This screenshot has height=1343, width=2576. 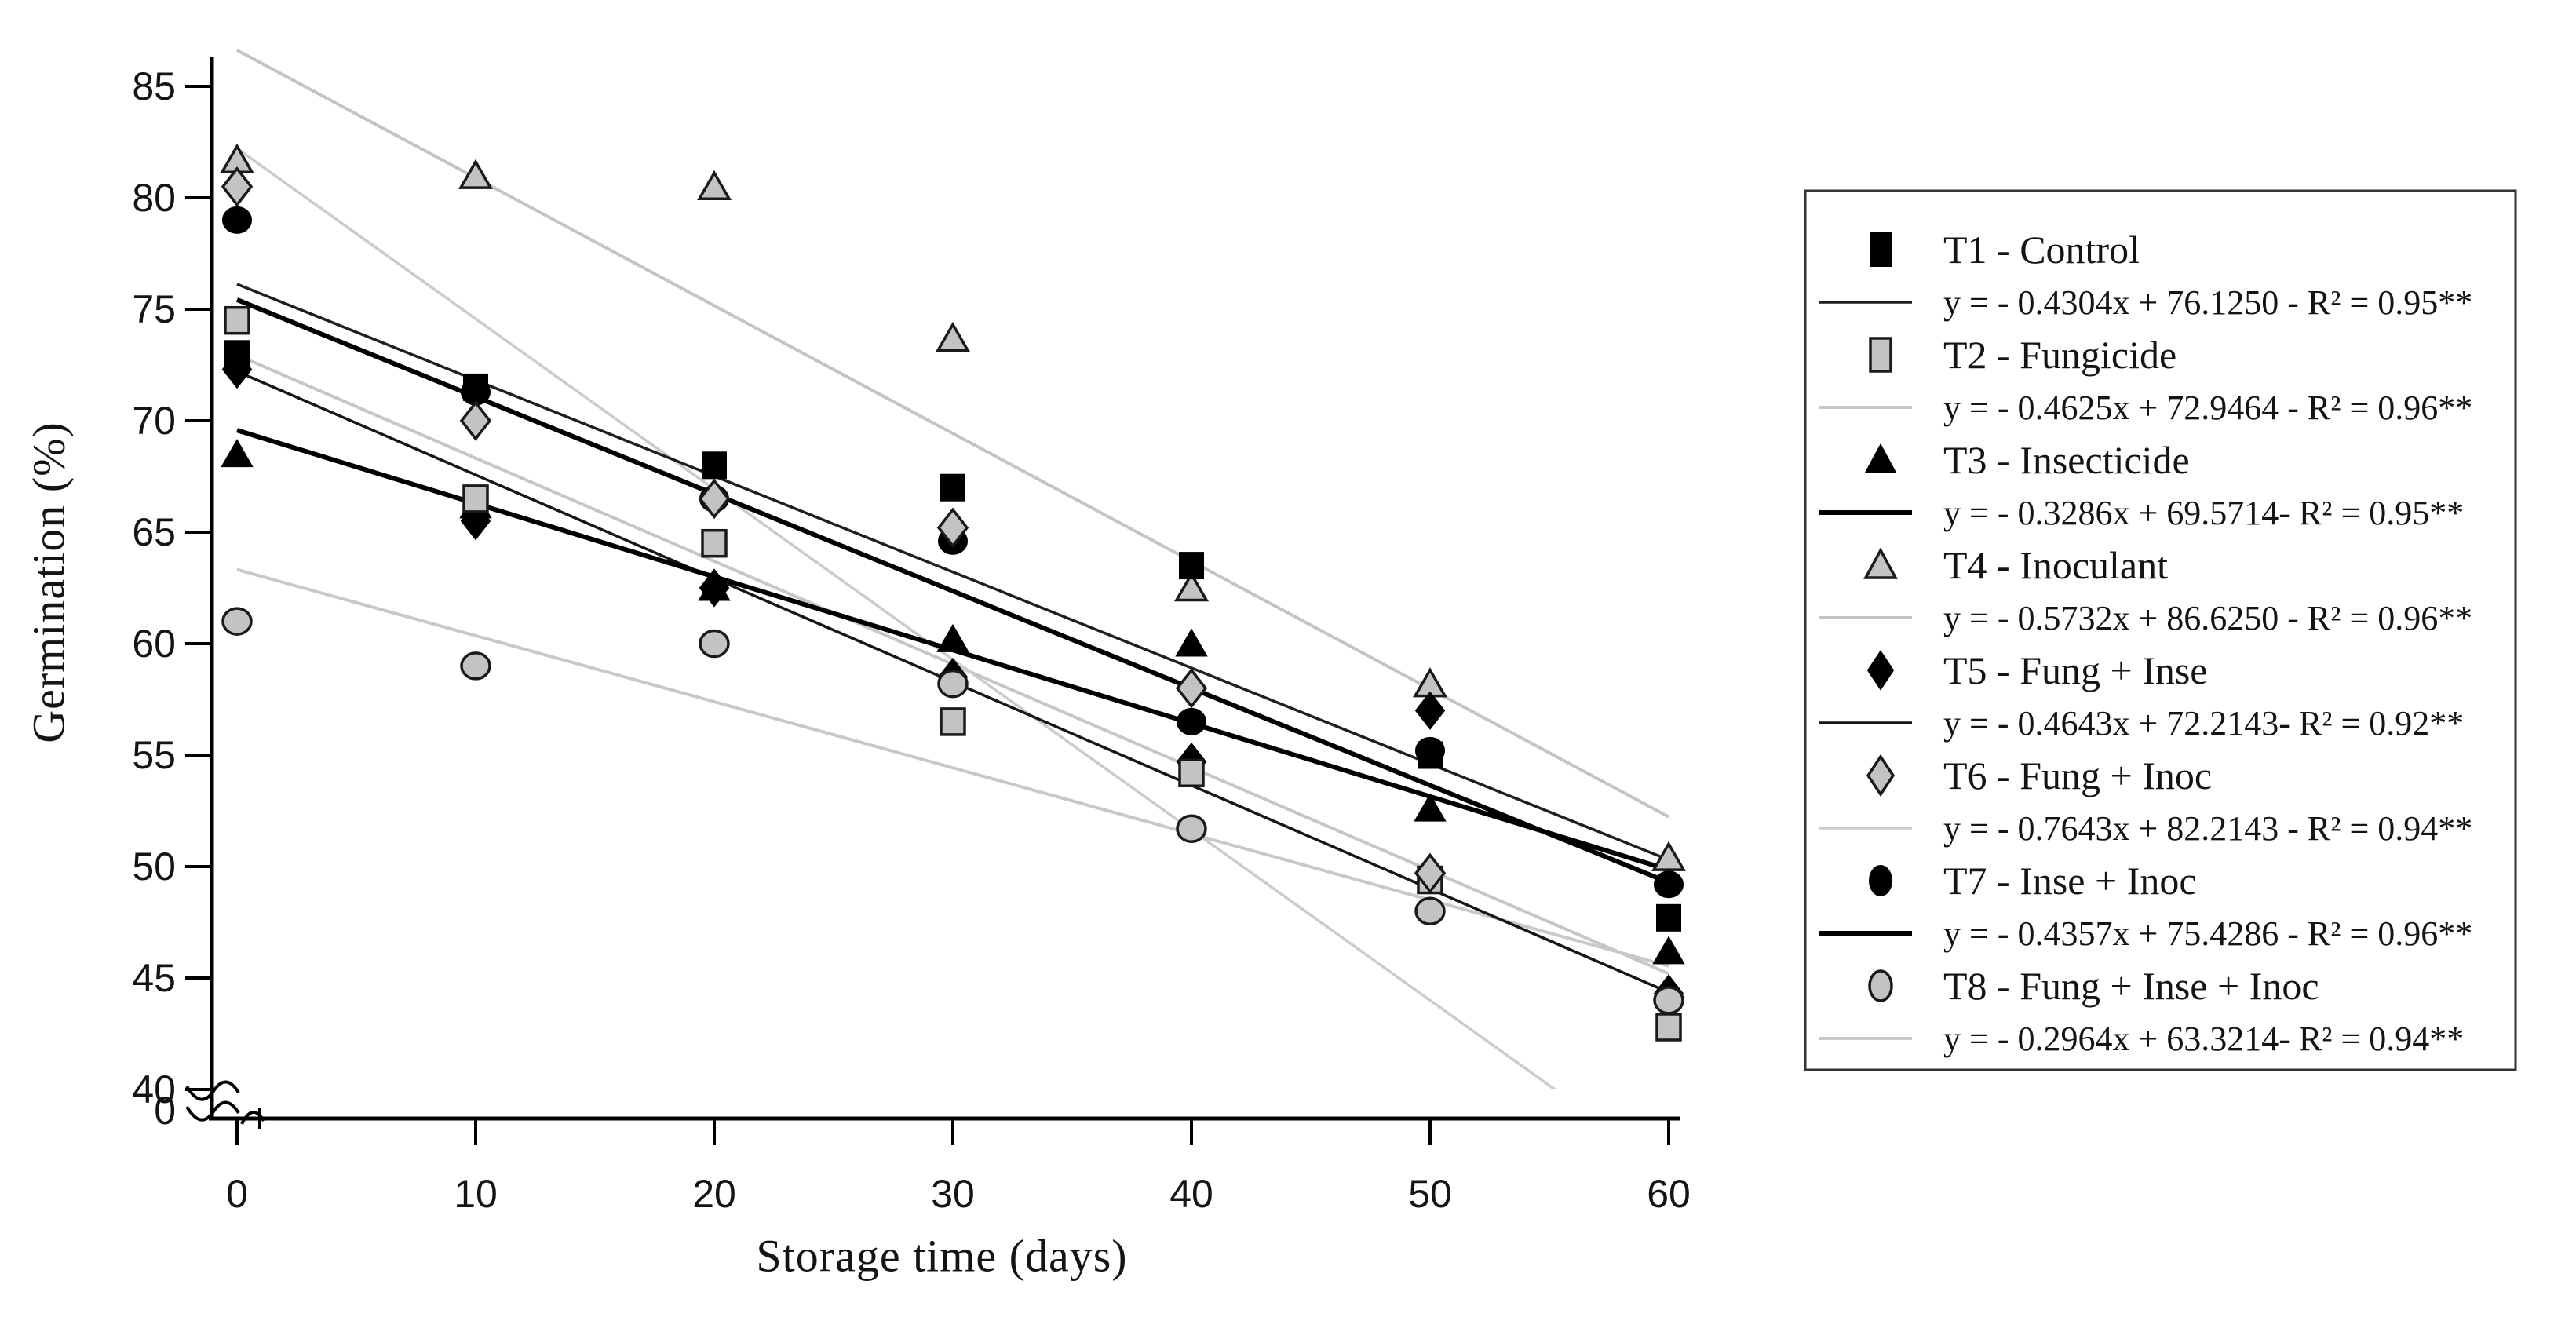 What do you see at coordinates (154, 309) in the screenshot?
I see `y-tick-label-75: 75` at bounding box center [154, 309].